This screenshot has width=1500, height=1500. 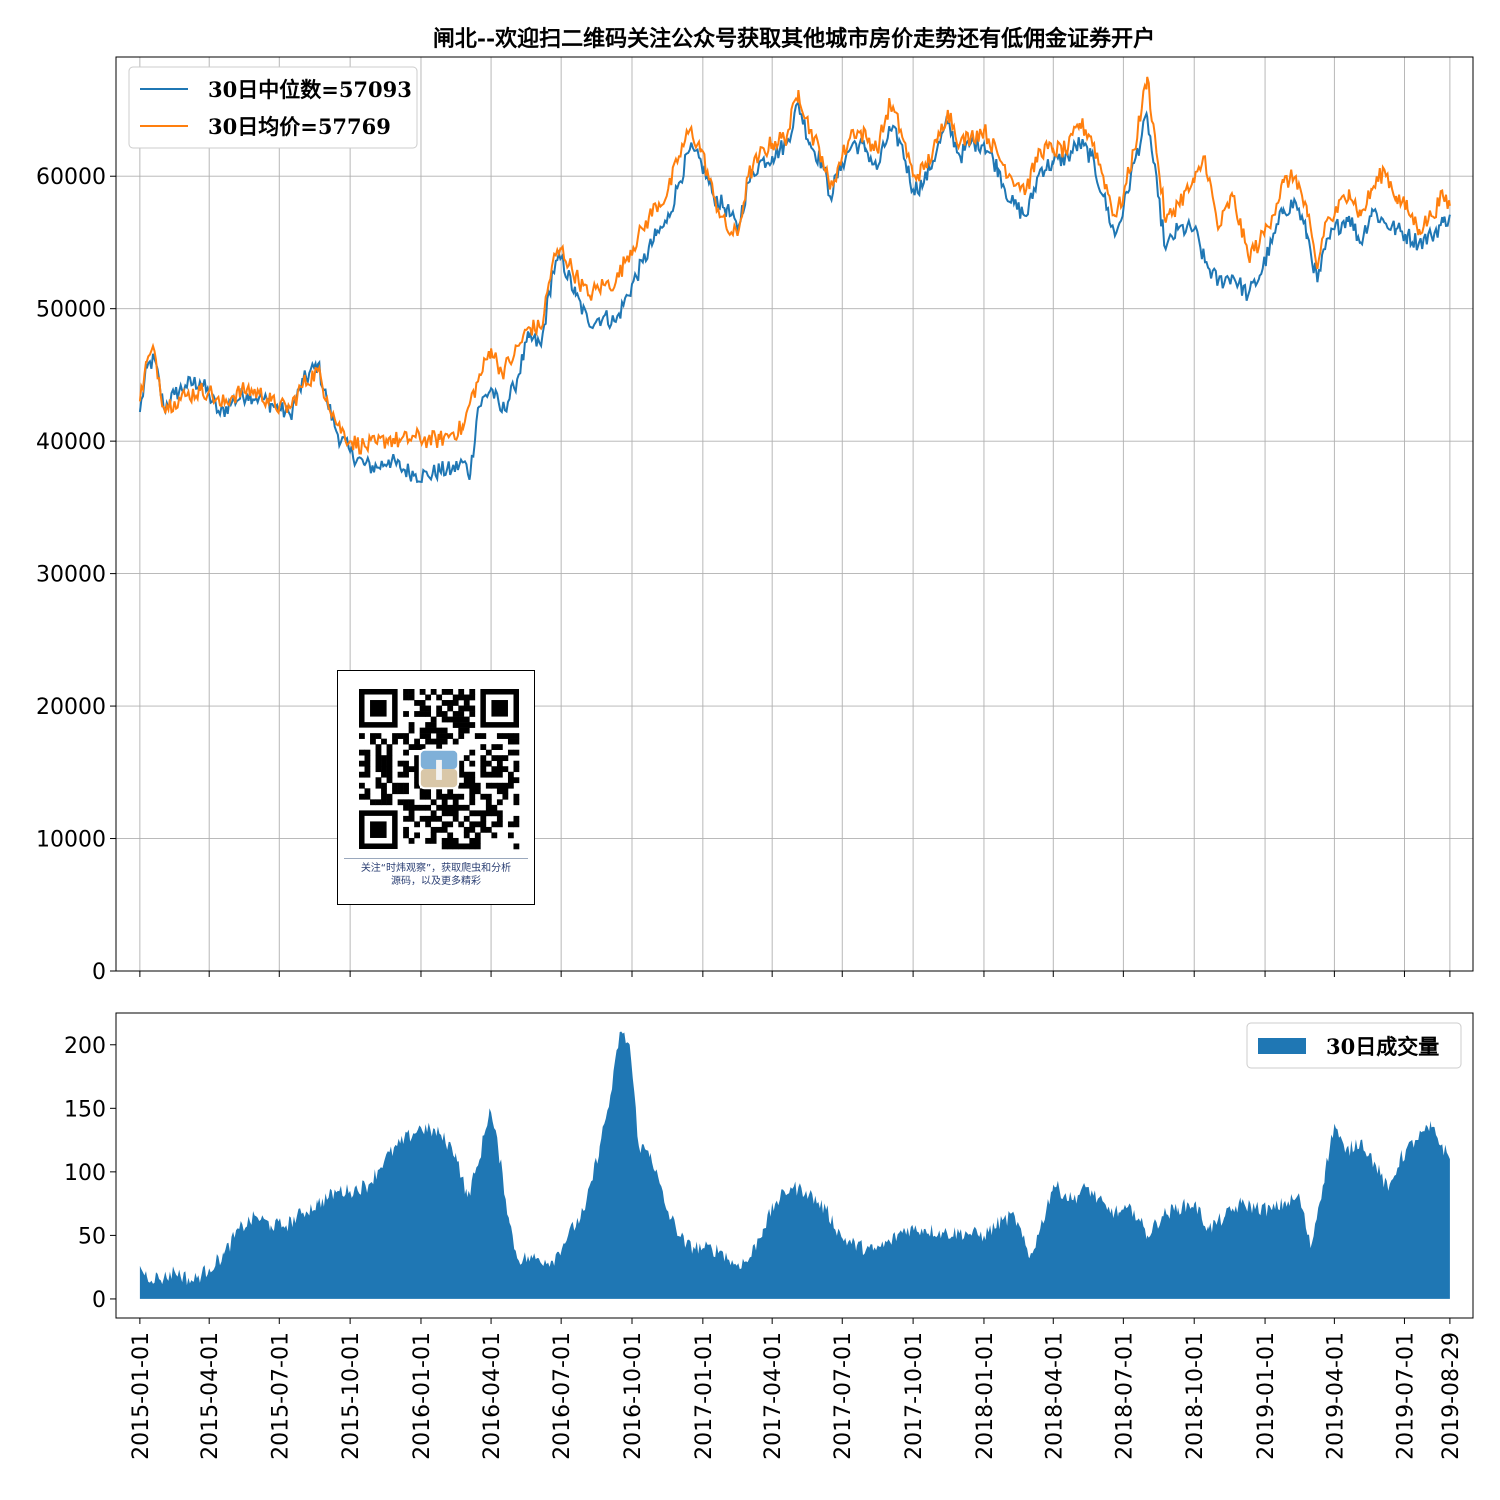 I want to click on volume-y-tick-label: 150, so click(x=85, y=1109).